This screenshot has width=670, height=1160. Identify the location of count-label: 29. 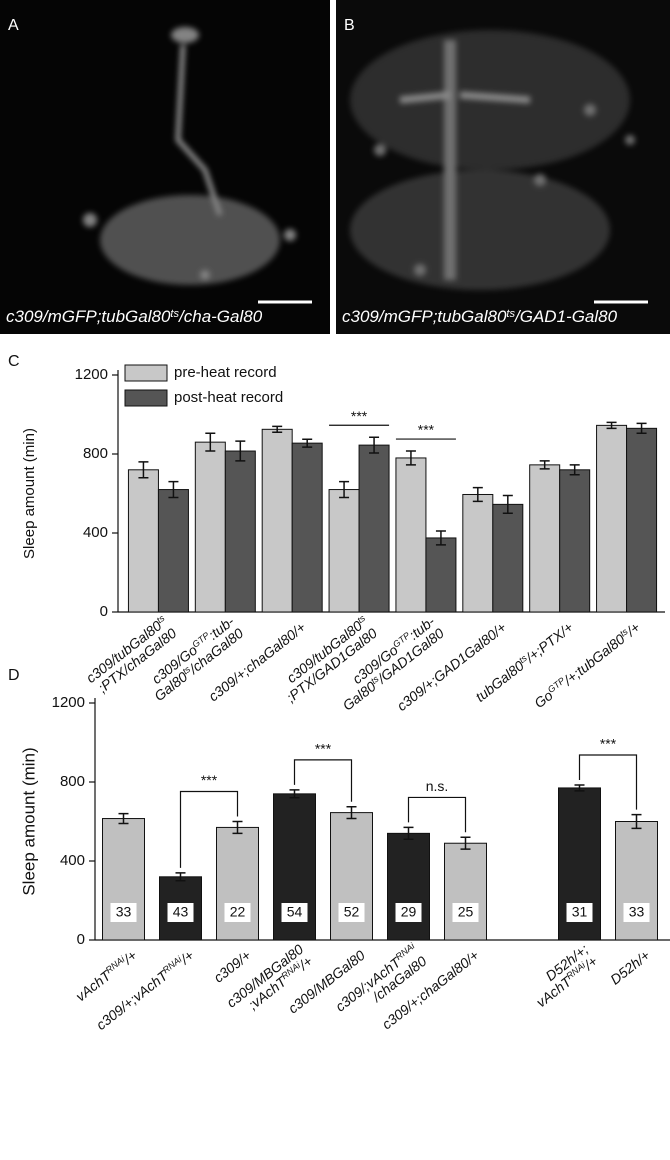
(409, 912).